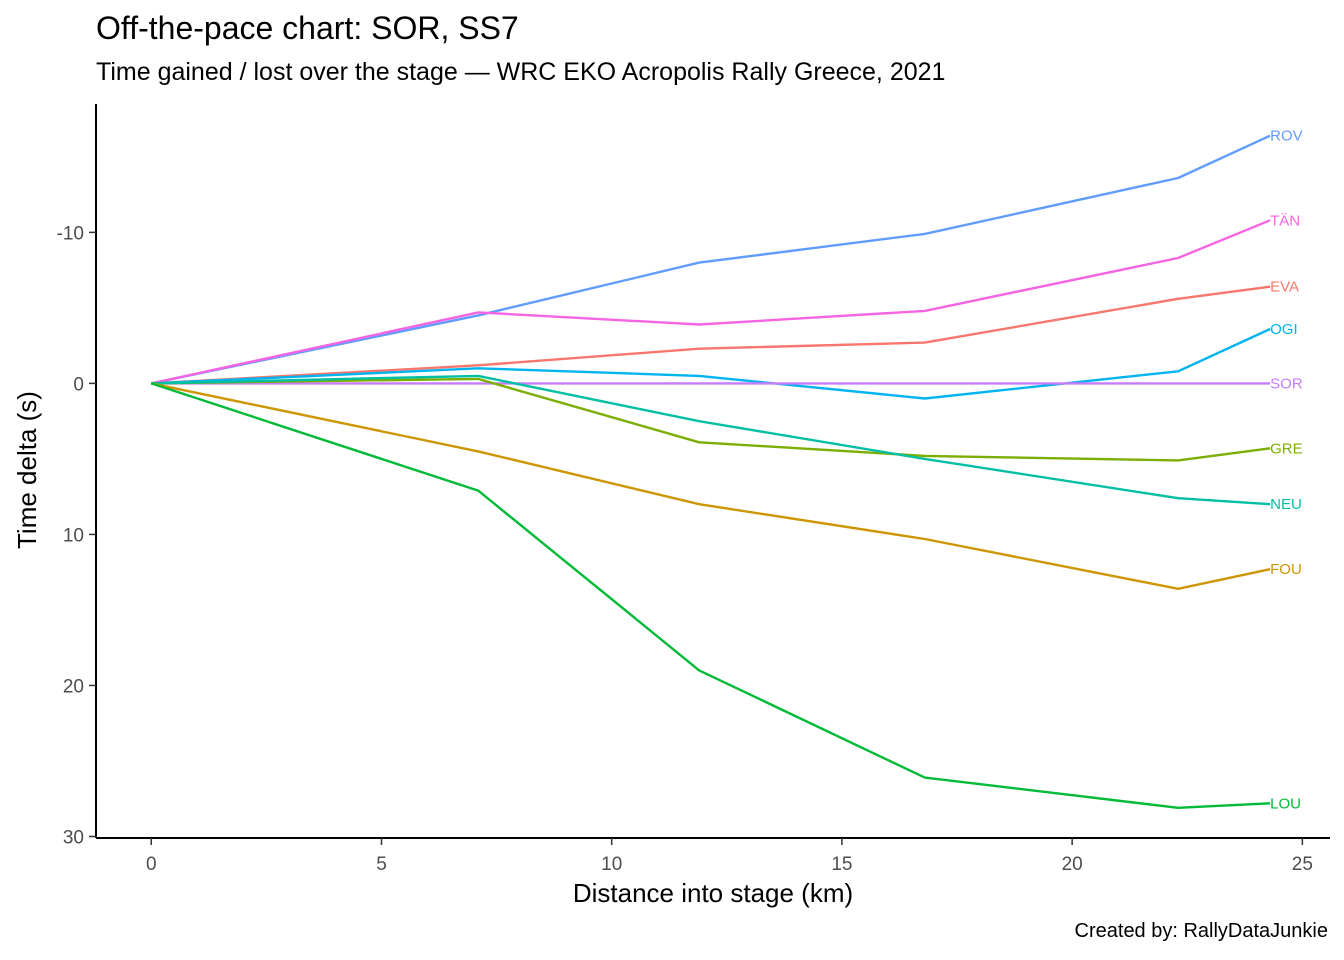 The image size is (1344, 960). I want to click on y-tick-label: 0, so click(78, 384).